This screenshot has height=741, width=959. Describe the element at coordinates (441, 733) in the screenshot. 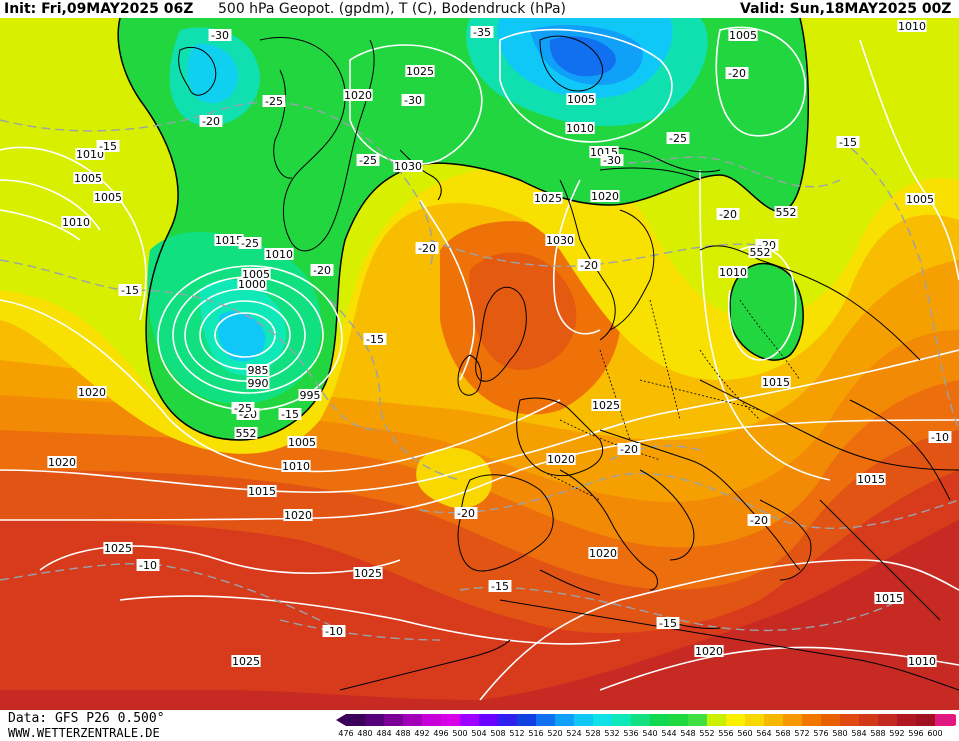

I see `scale-label: 496` at that location.